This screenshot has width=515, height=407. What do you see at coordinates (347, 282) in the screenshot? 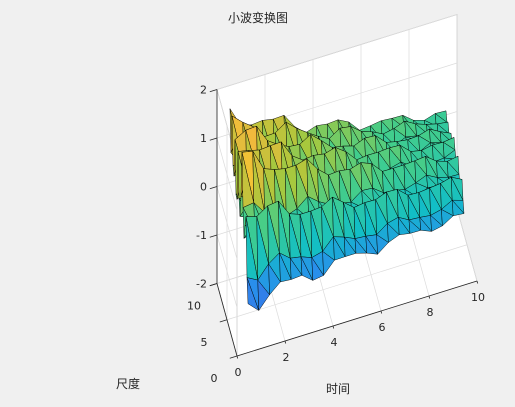
I see `grid-line-scale` at bounding box center [347, 282].